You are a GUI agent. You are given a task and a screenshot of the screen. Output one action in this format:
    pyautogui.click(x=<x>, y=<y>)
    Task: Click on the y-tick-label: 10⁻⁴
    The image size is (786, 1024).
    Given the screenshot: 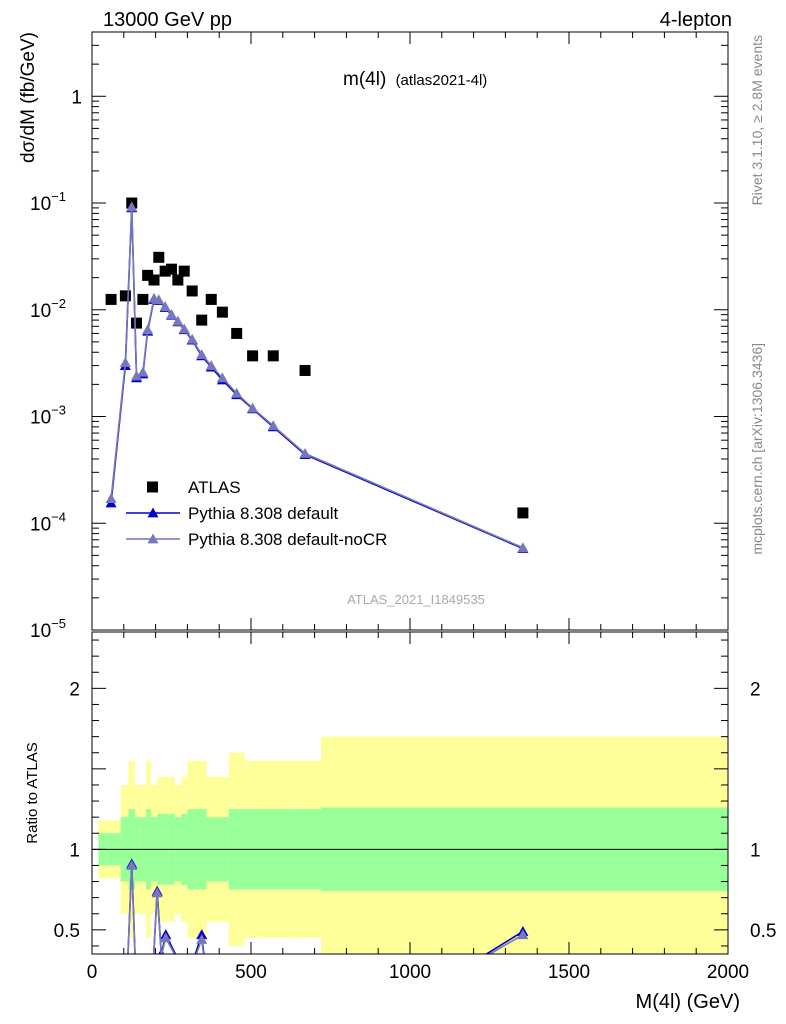 What is the action you would take?
    pyautogui.click(x=48, y=522)
    